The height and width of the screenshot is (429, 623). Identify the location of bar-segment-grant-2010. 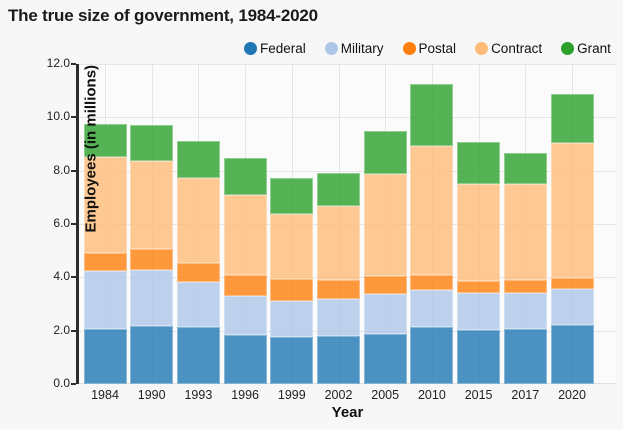
(432, 115).